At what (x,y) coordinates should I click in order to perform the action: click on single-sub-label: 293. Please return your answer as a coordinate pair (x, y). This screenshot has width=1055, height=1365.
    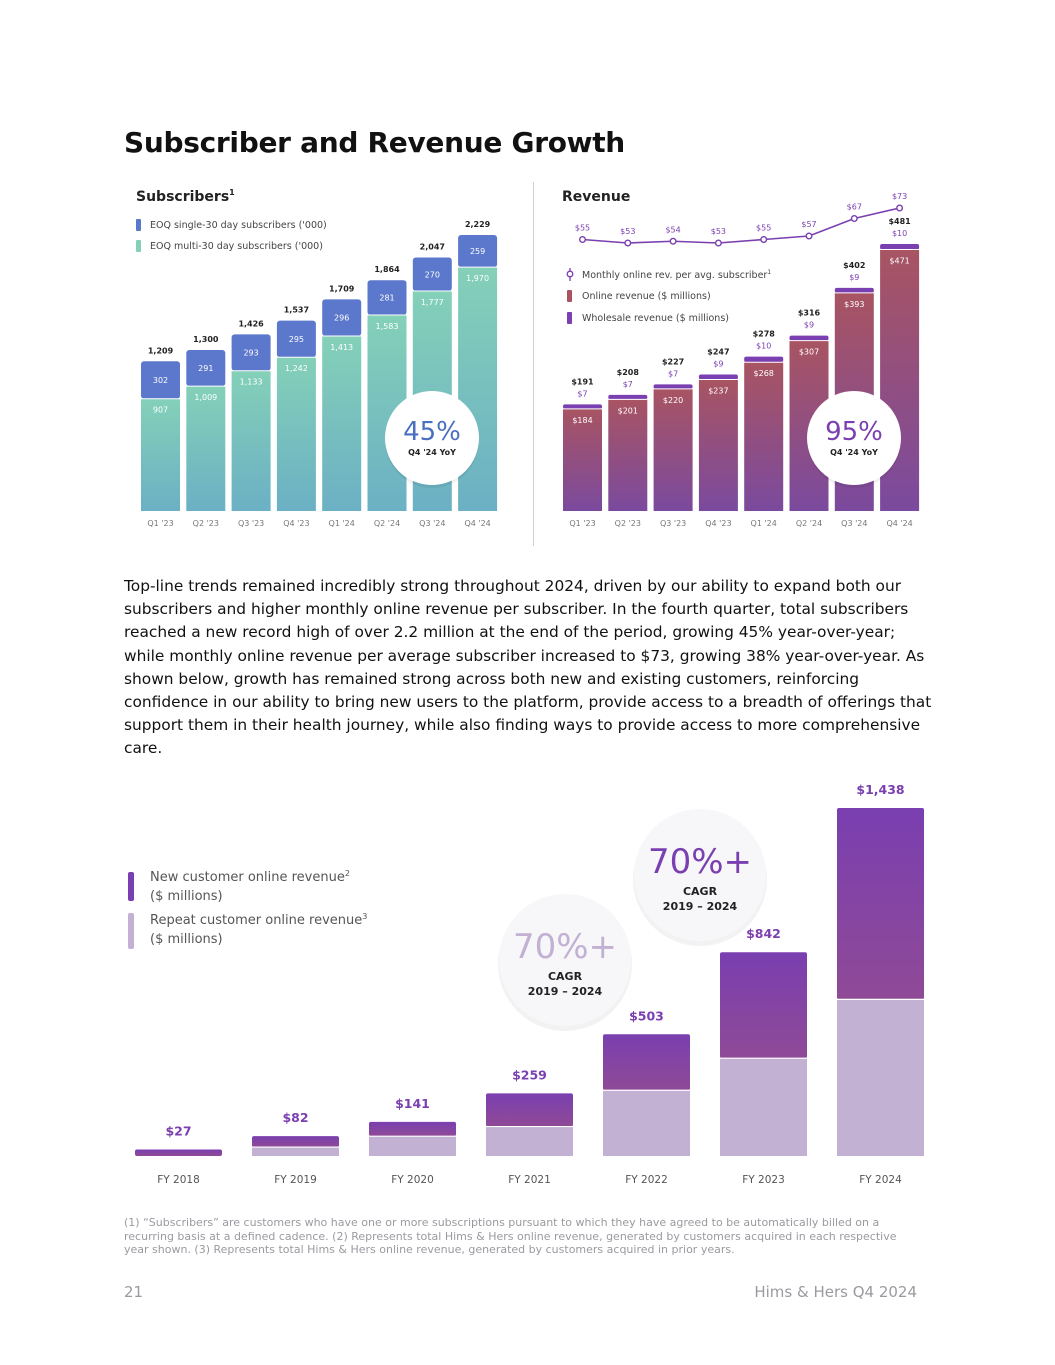
    Looking at the image, I should click on (250, 353).